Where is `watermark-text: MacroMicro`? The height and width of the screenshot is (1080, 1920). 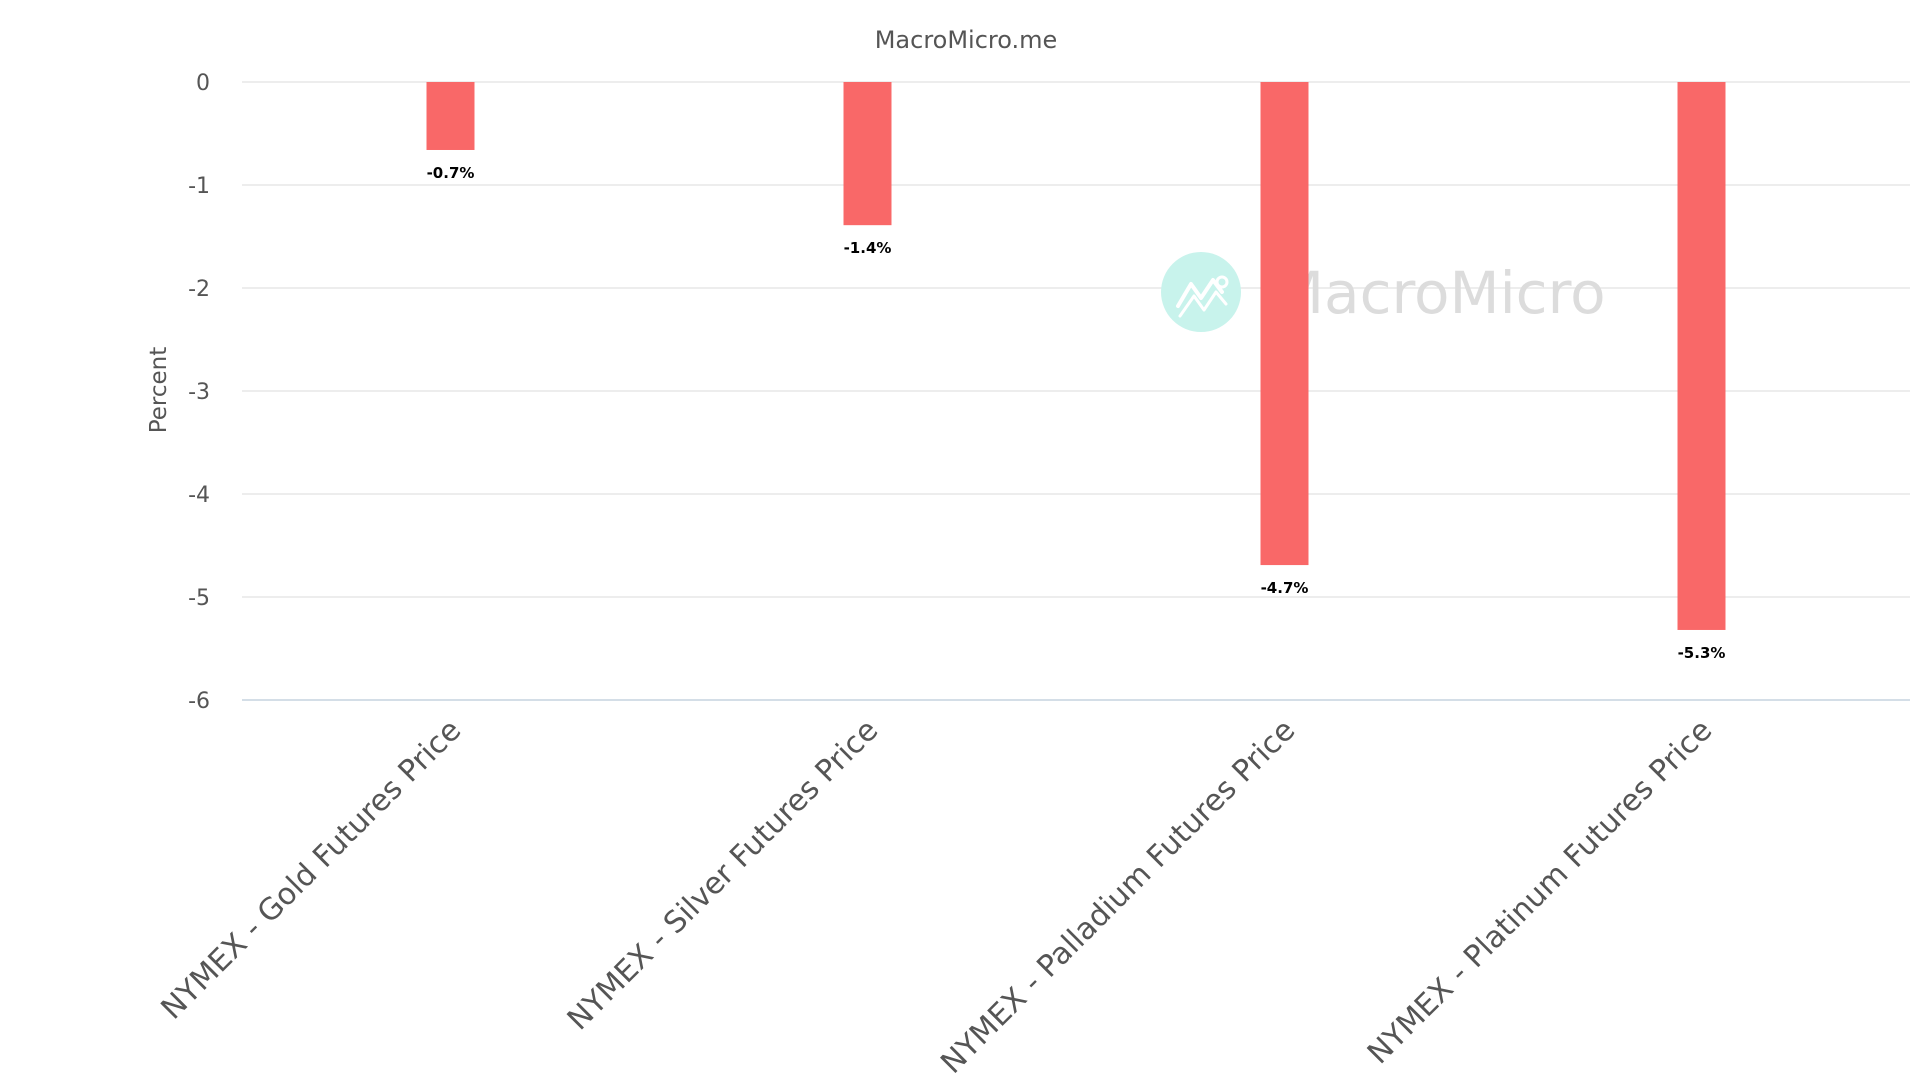 watermark-text: MacroMicro is located at coordinates (1440, 293).